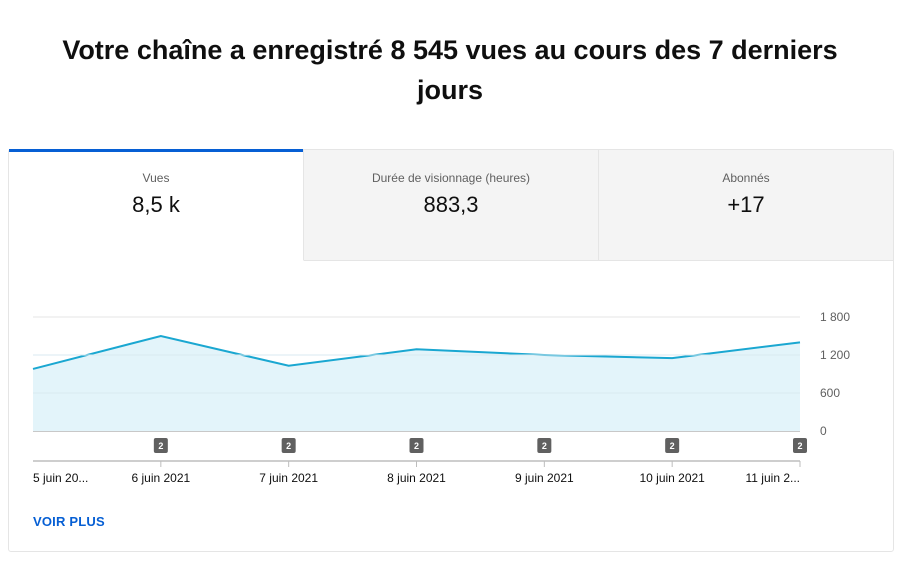 This screenshot has height=575, width=917. I want to click on x-tick-label: 9 juin 2021, so click(544, 478).